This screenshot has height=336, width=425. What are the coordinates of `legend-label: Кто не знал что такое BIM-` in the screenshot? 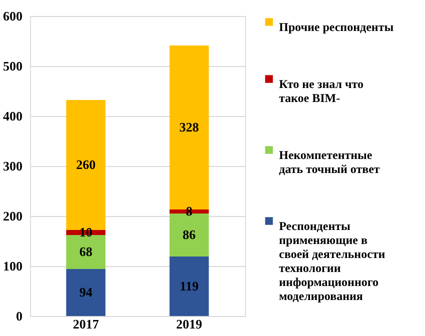 It's located at (321, 91).